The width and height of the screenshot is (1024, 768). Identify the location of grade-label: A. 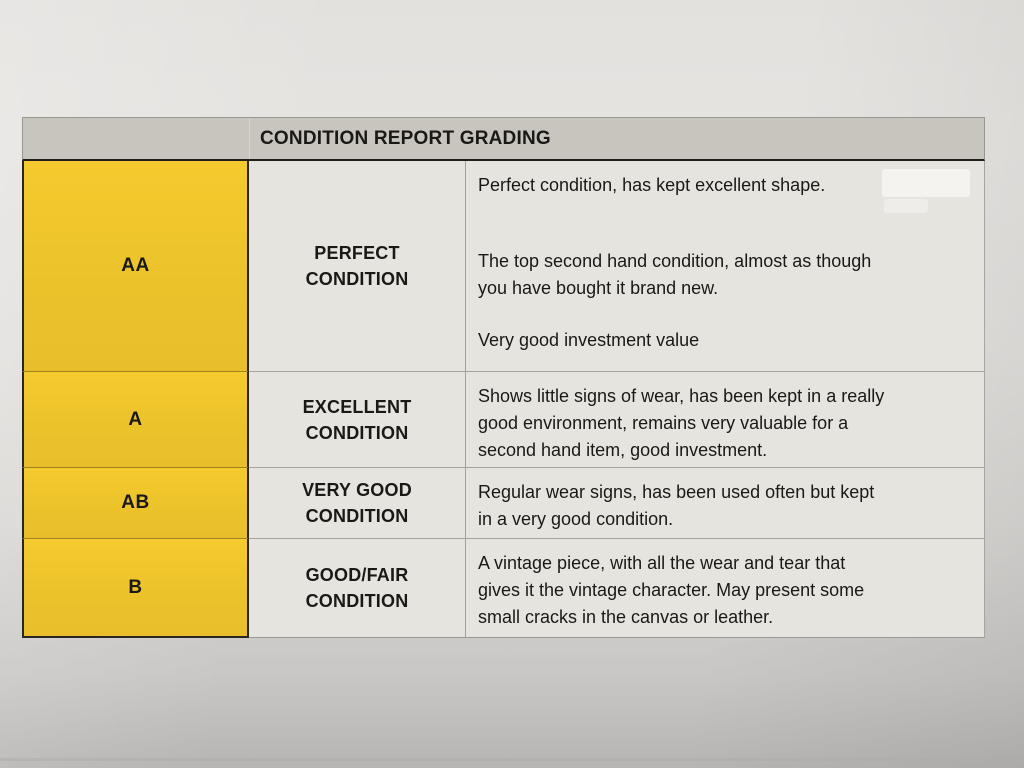
(135, 419).